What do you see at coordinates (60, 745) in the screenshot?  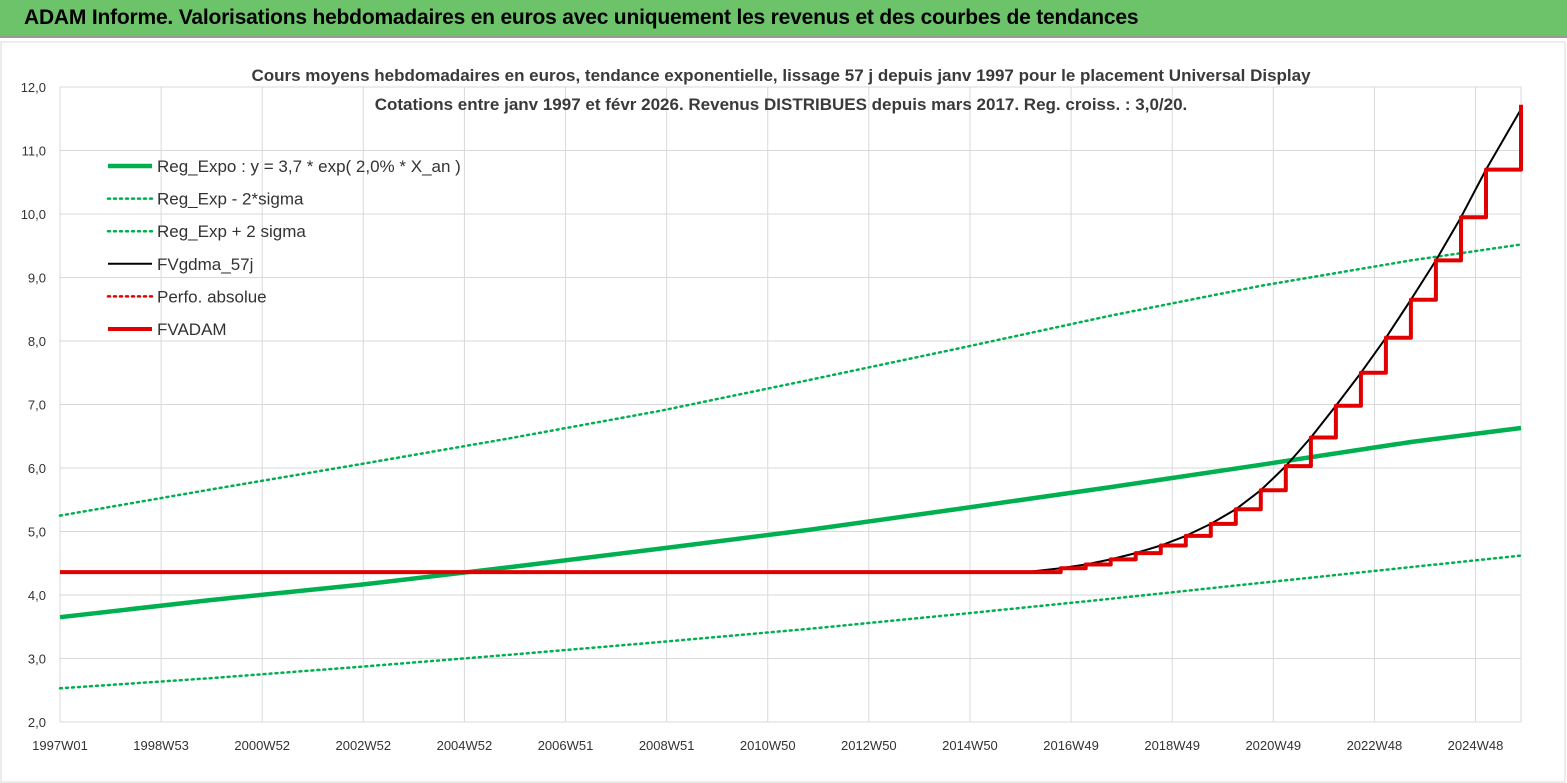 I see `x-tick-label: 1997W01` at bounding box center [60, 745].